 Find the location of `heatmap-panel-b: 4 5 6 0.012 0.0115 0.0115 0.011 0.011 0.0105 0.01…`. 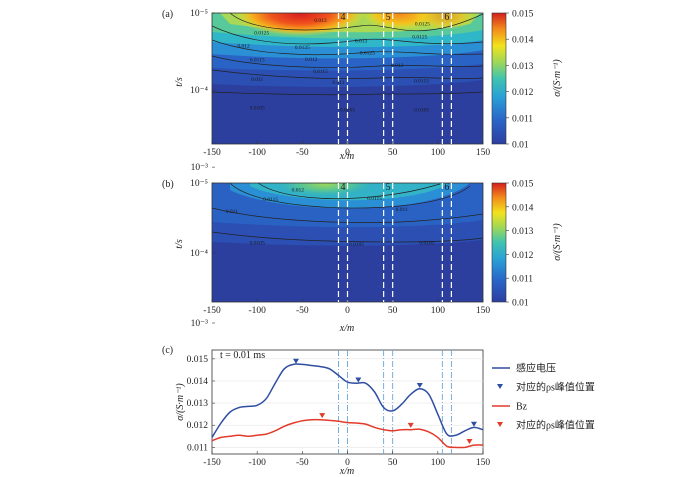

heatmap-panel-b: 4 5 6 0.012 0.0115 0.0115 0.011 0.011 0.0105 0.01… is located at coordinates (340, 254).